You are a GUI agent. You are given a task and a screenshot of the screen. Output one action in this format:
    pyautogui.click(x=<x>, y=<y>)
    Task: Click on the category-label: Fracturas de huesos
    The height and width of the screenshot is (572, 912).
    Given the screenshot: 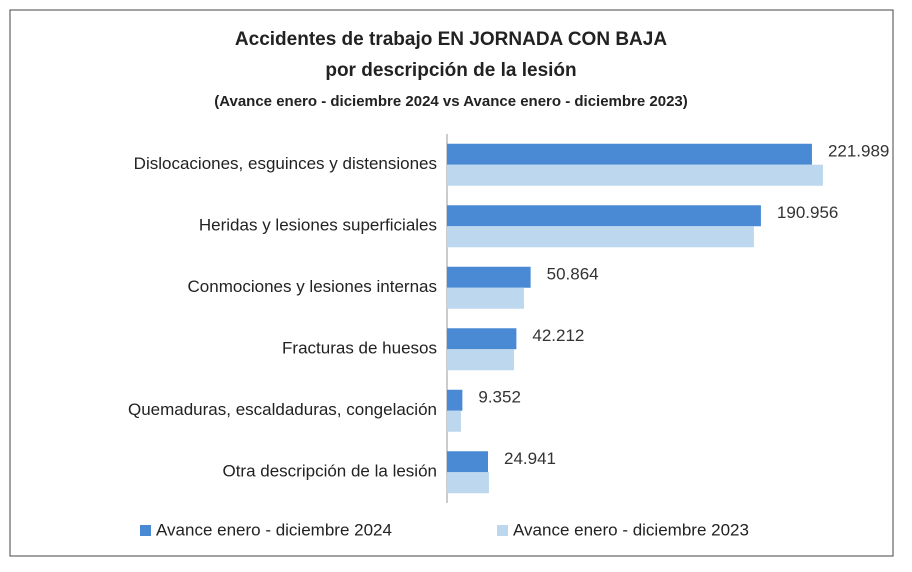 What is the action you would take?
    pyautogui.click(x=359, y=348)
    